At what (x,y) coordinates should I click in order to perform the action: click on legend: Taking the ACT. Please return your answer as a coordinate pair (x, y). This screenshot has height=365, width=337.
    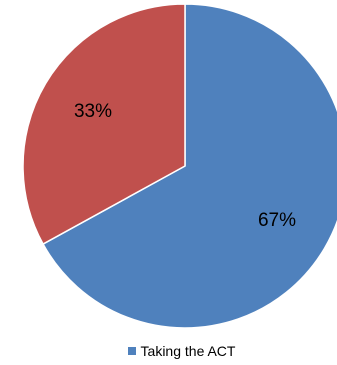
    Looking at the image, I should click on (168, 351).